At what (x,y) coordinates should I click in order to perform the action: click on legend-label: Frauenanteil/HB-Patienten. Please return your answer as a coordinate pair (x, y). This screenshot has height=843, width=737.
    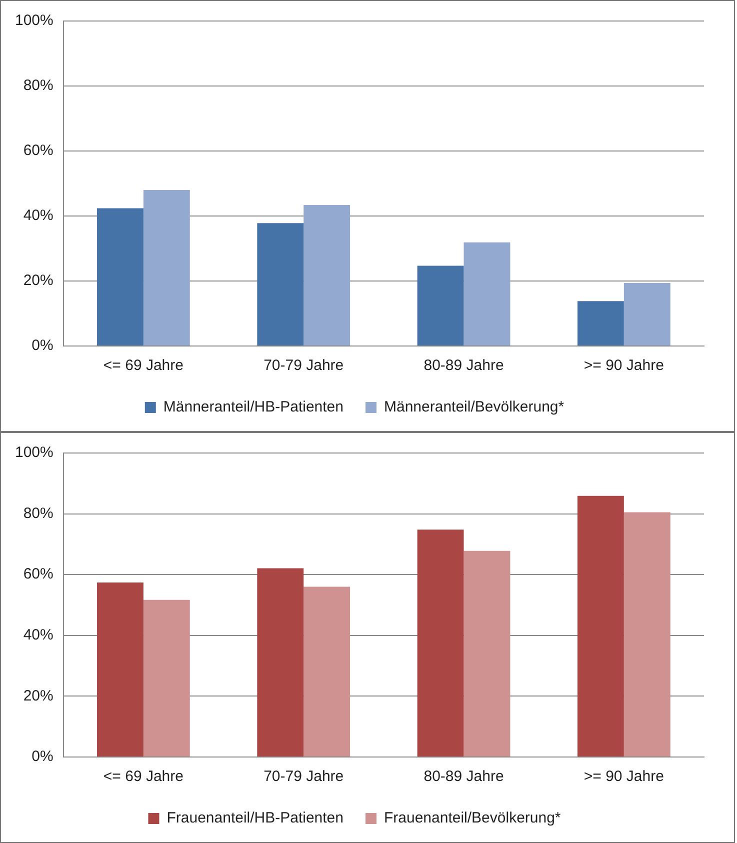
    Looking at the image, I should click on (255, 818).